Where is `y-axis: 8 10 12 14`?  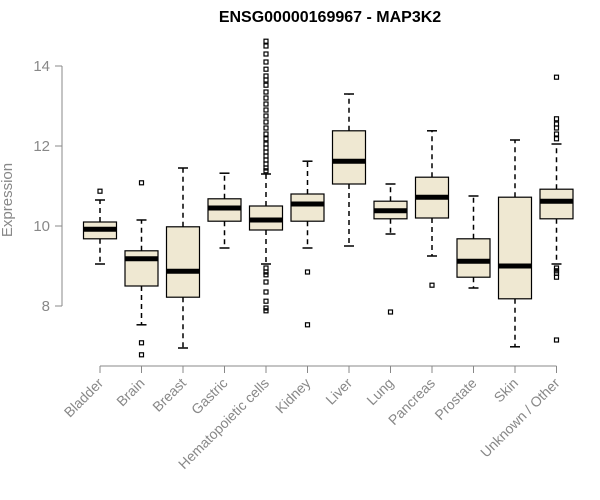 y-axis: 8 10 12 14 is located at coordinates (48, 186).